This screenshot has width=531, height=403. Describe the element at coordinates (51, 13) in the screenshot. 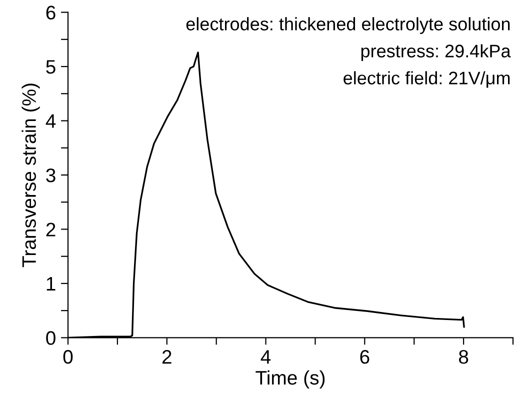

I see `y-tick-label: 6` at that location.